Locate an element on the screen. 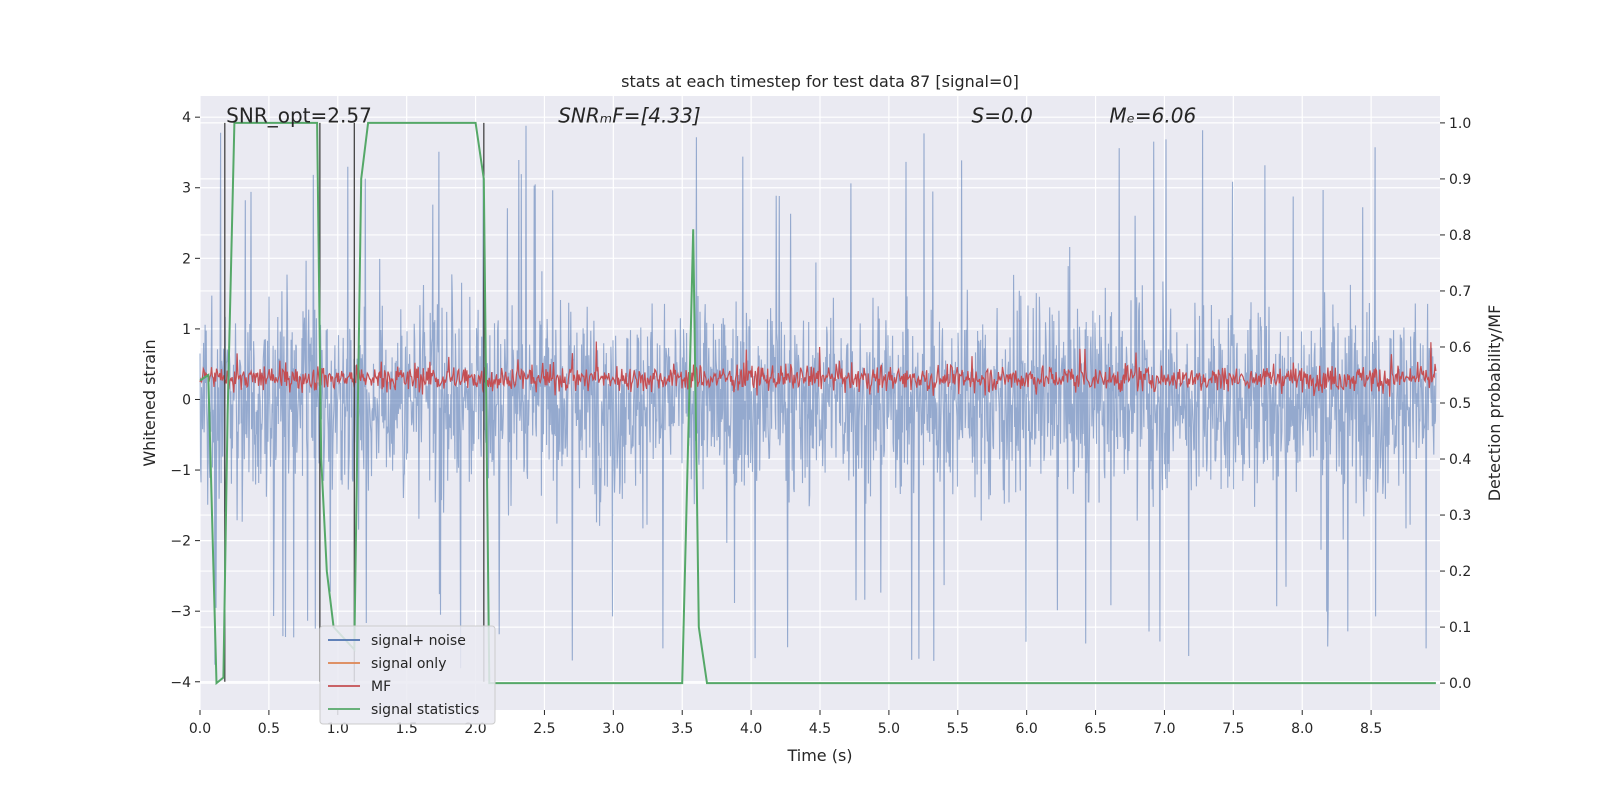  x-tick-label: 5.0 is located at coordinates (889, 729).